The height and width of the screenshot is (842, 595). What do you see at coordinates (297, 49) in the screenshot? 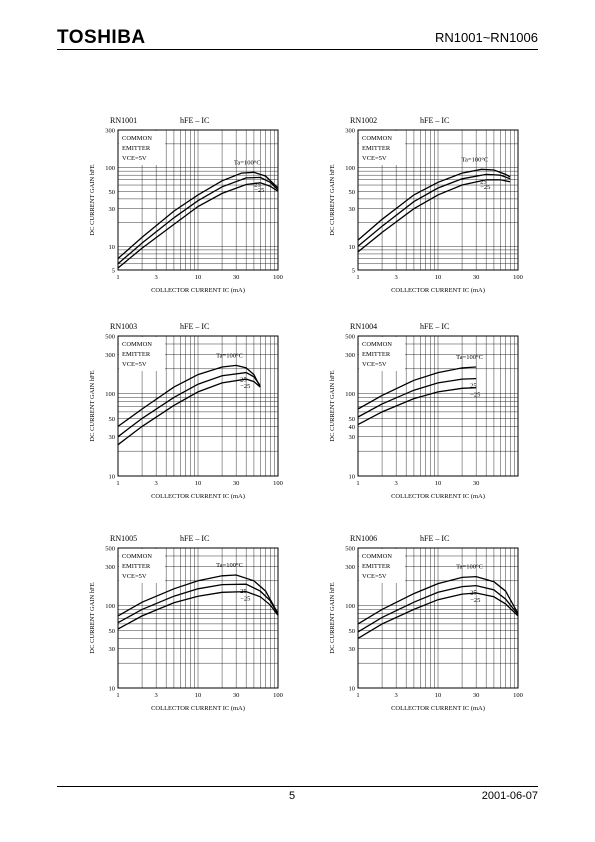
I see `header-rule` at bounding box center [297, 49].